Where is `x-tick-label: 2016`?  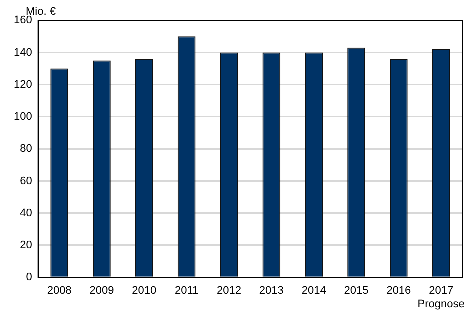 x-tick-label: 2016 is located at coordinates (399, 291).